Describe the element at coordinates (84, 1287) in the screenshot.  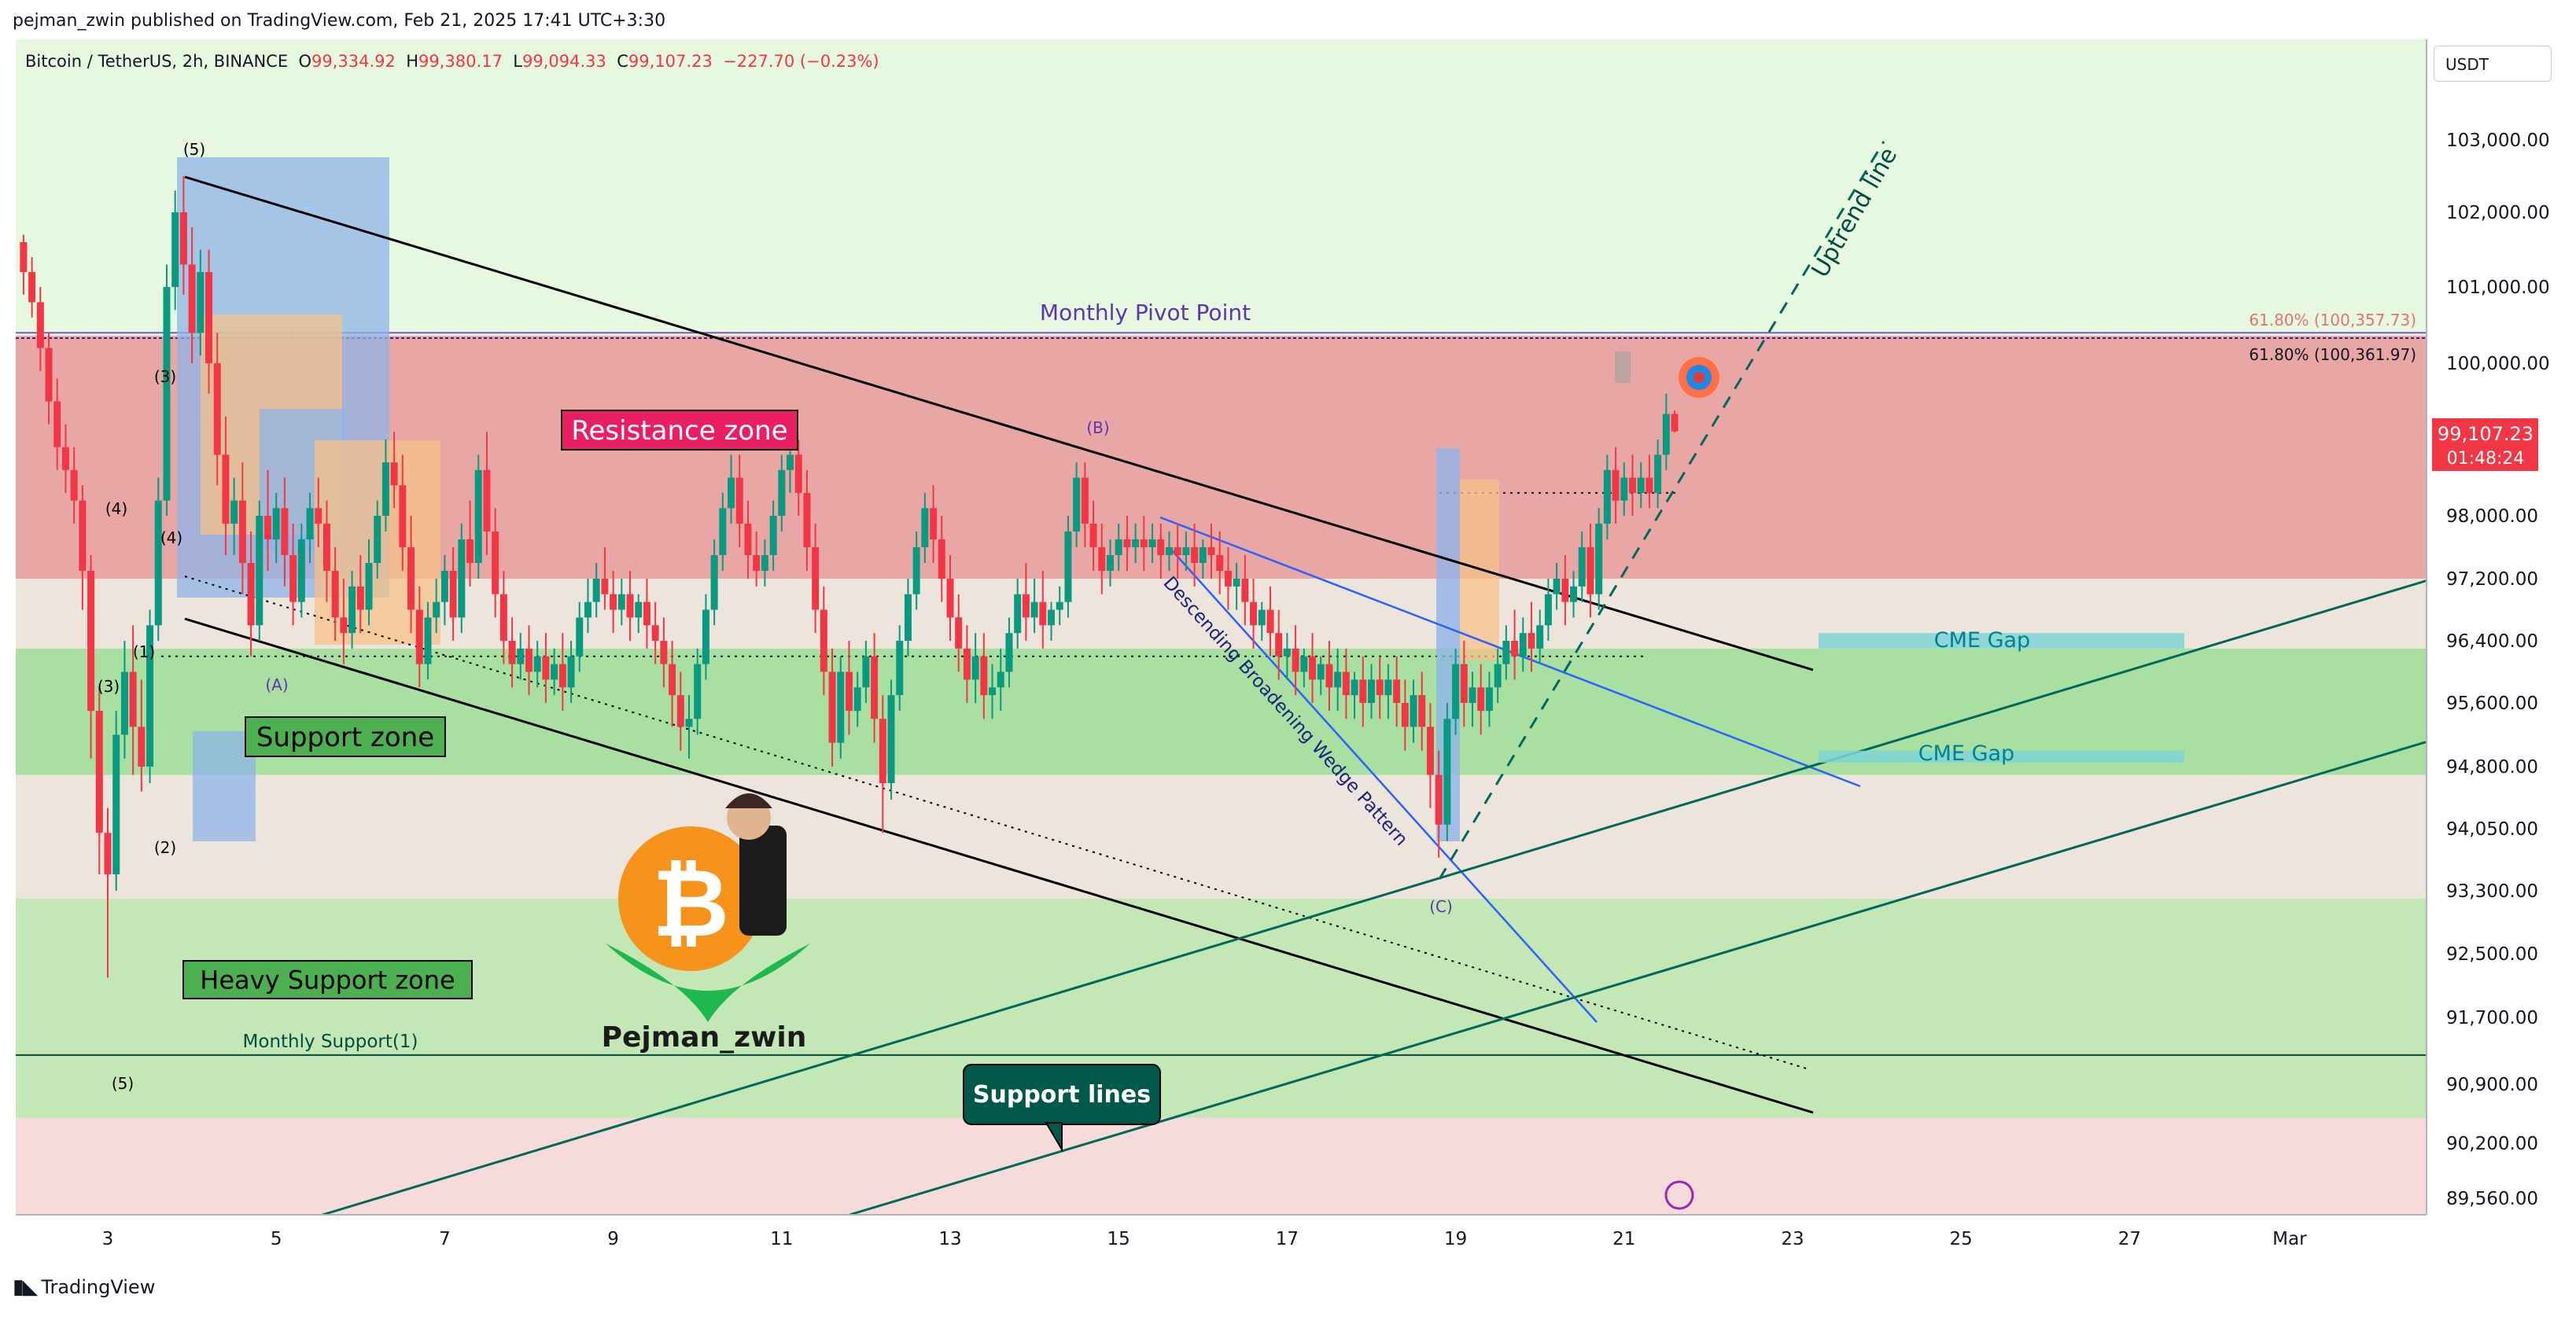
I see `tradingview-logo: ▮◣ TradingView` at that location.